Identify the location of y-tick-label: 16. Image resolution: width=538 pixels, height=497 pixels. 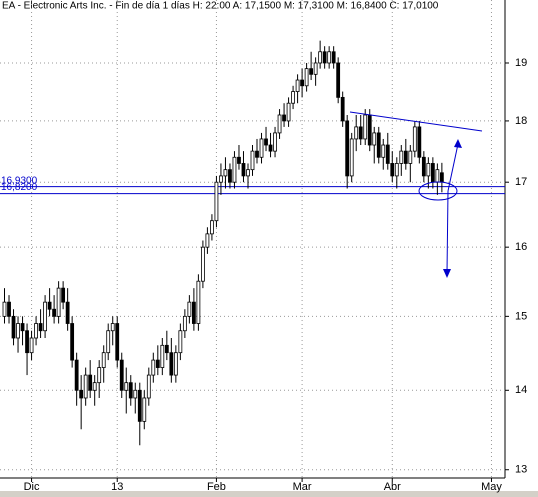
(521, 247).